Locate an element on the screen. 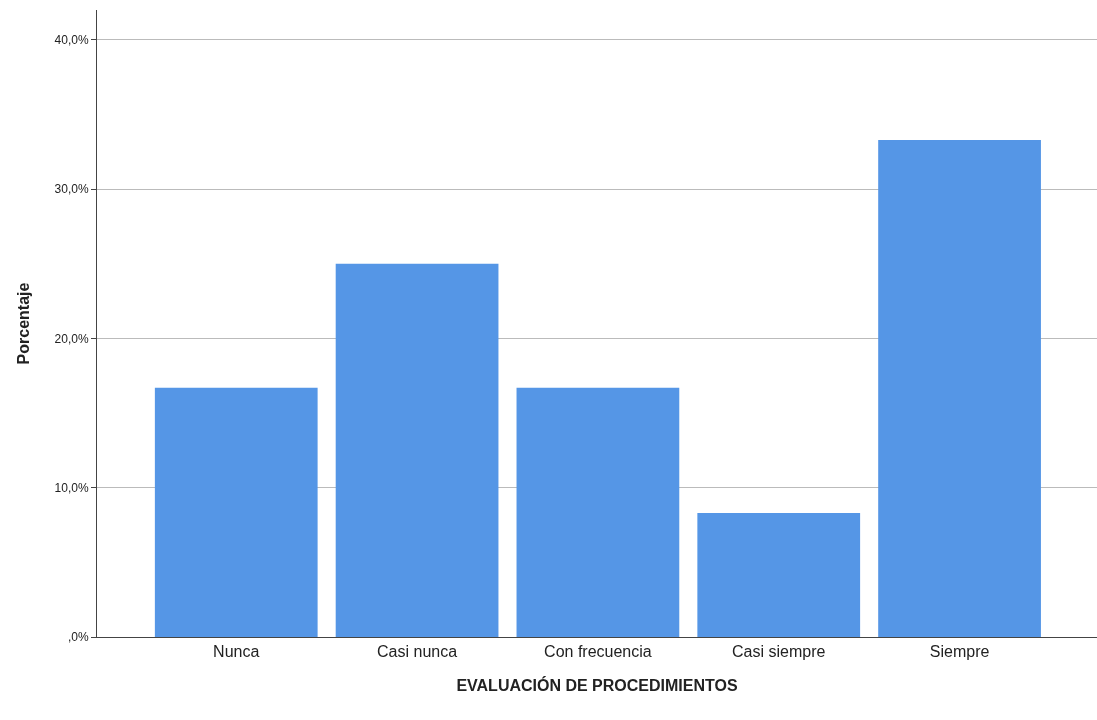 The image size is (1097, 720). y-tick-label: 30,0% is located at coordinates (71, 189).